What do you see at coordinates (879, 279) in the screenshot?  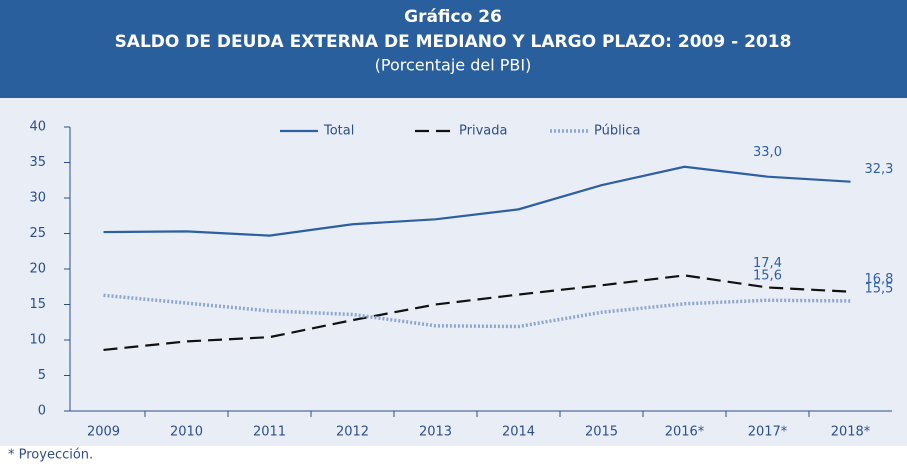 I see `data-label: 16,8` at bounding box center [879, 279].